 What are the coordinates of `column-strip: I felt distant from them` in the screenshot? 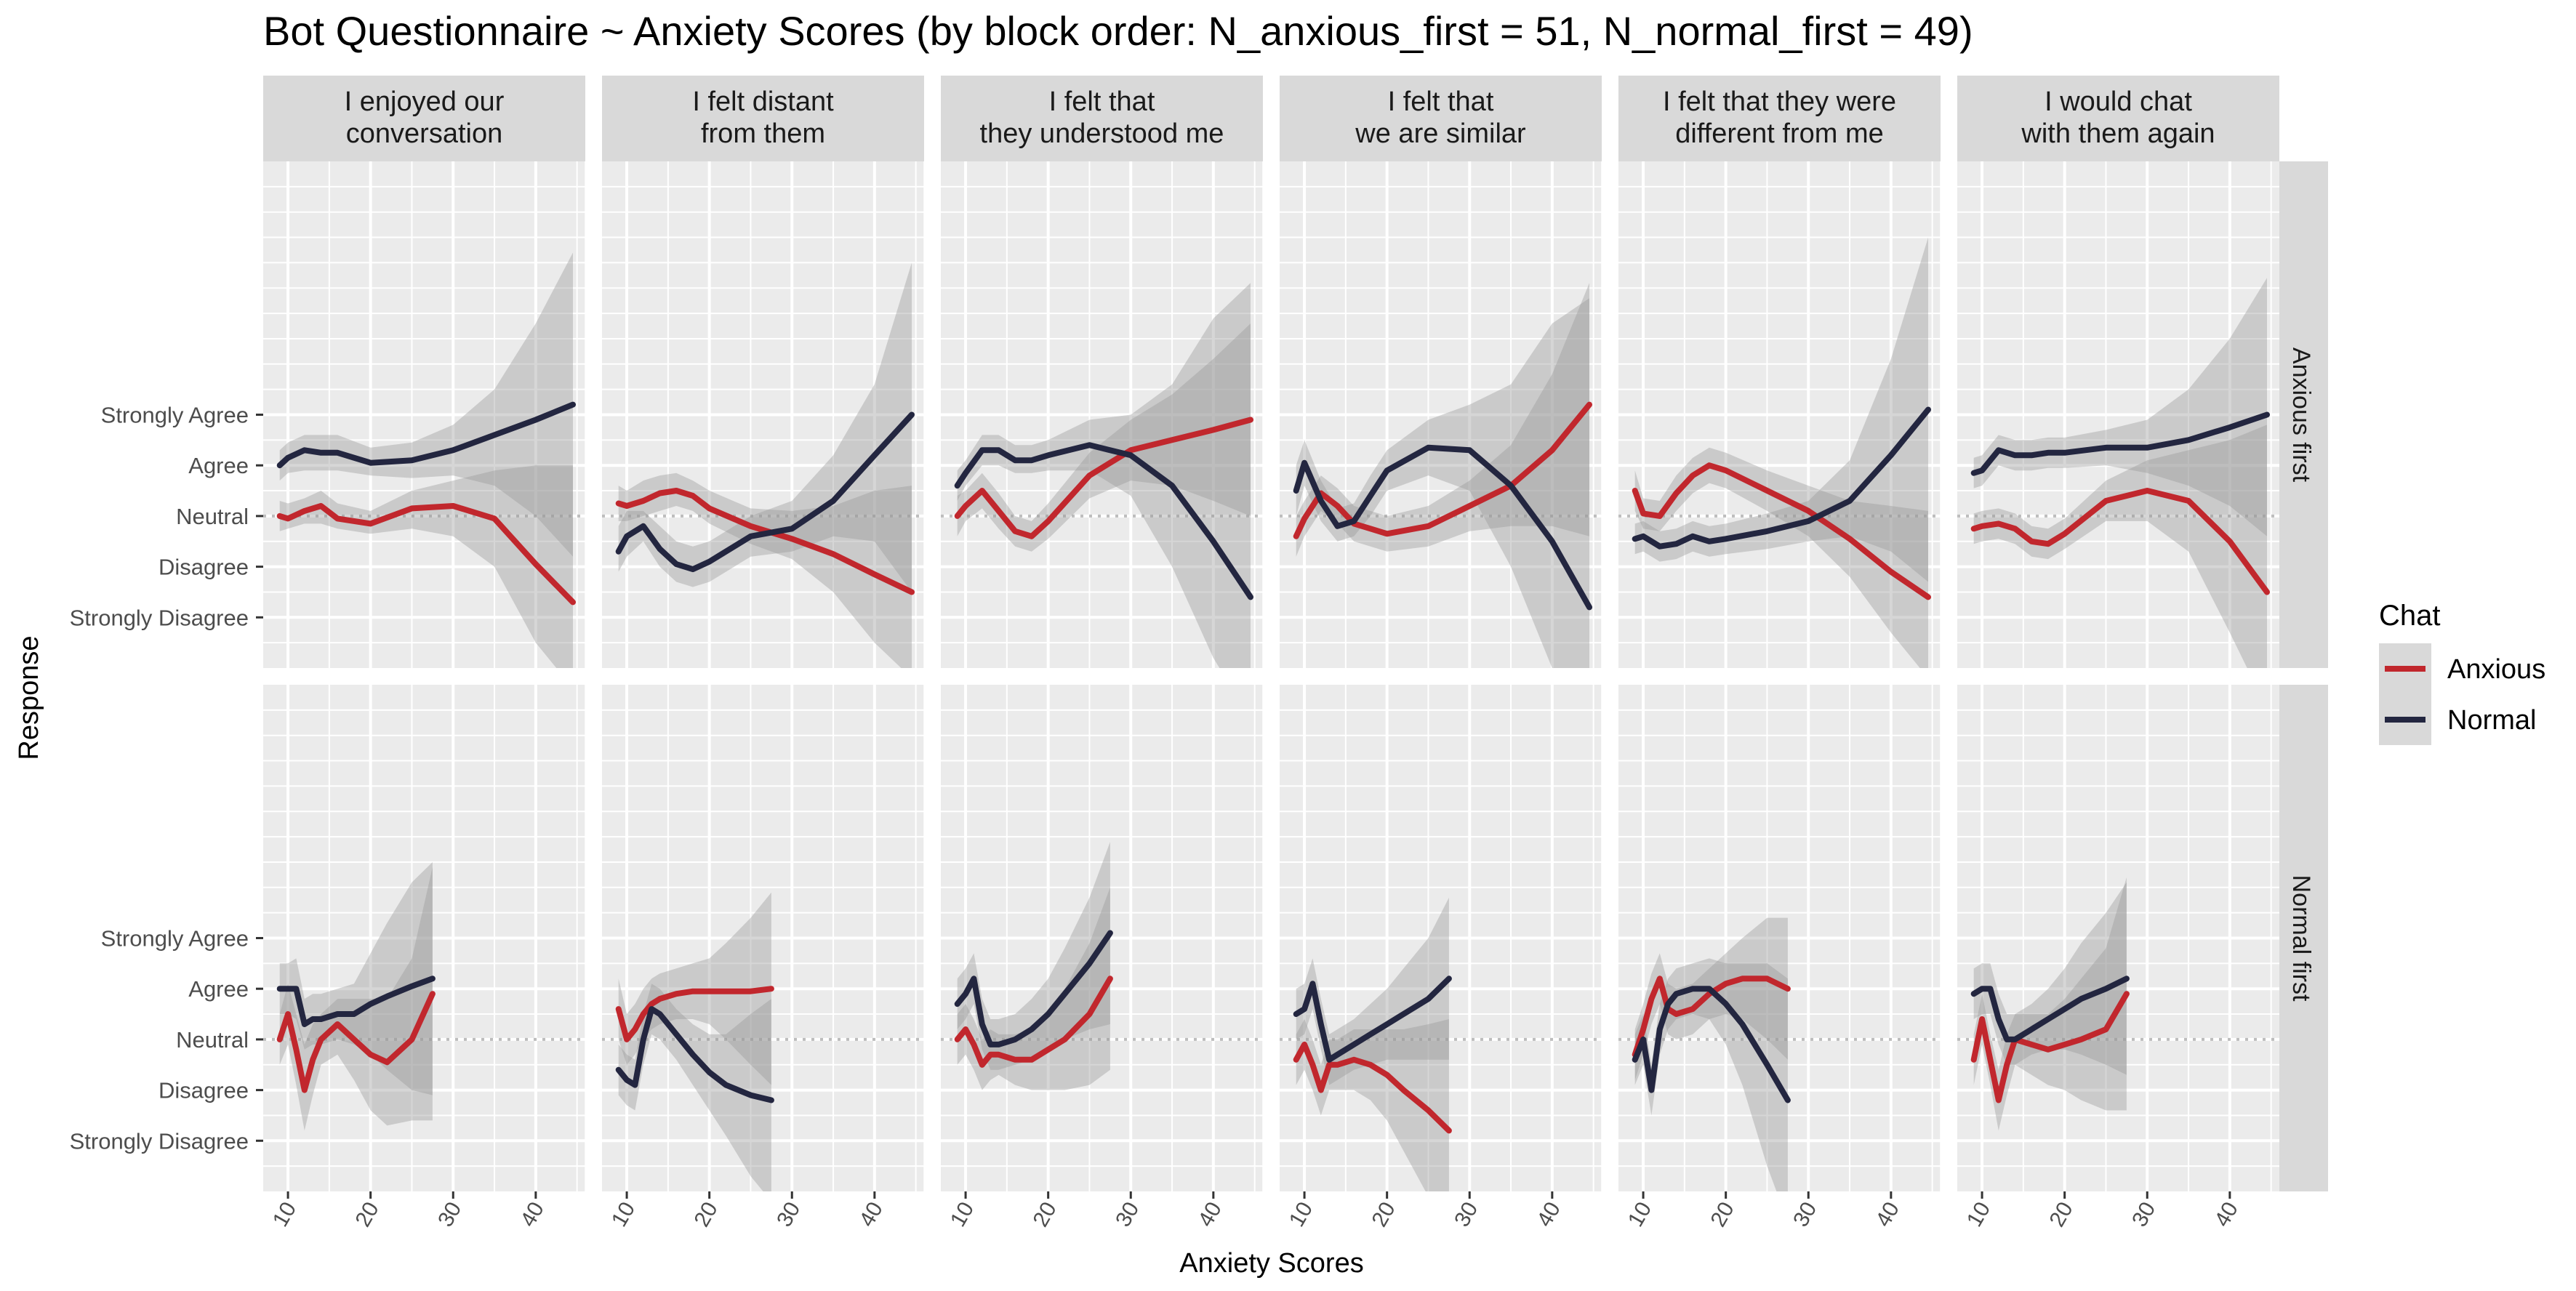 It's located at (763, 118).